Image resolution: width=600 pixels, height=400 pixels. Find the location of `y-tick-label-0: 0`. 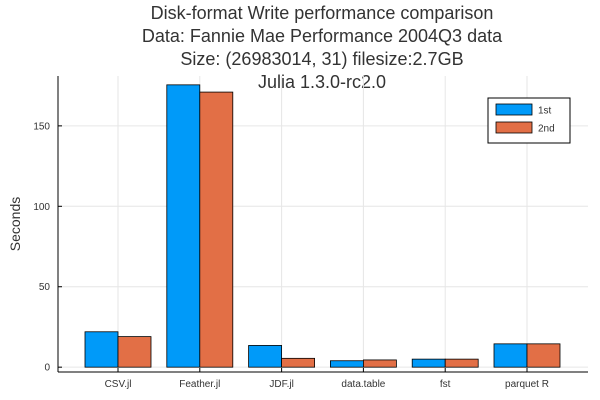

y-tick-label-0: 0 is located at coordinates (47, 368).